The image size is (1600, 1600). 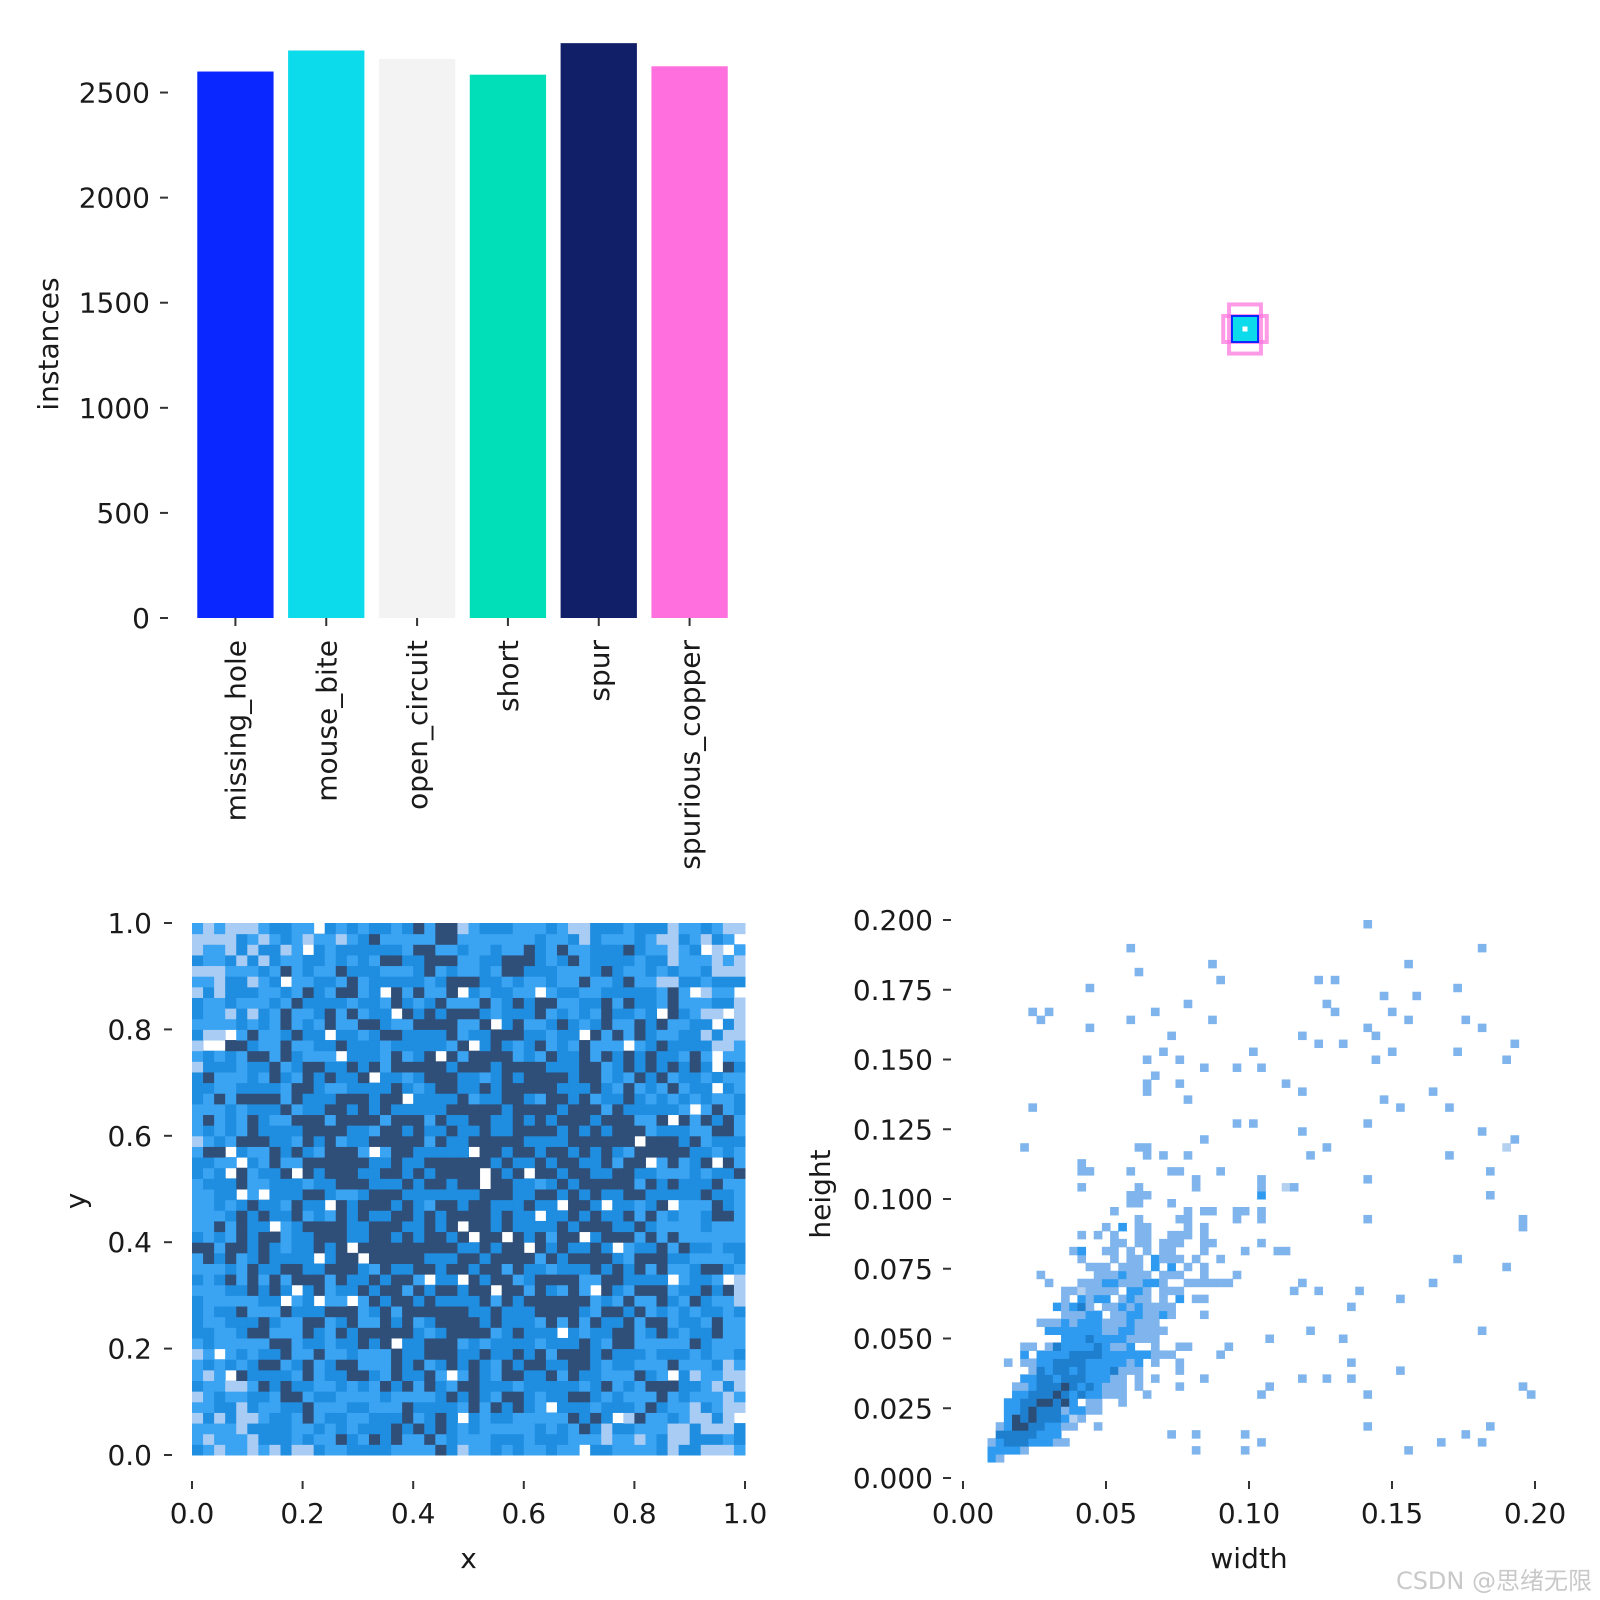 I want to click on bar-mouse-bite, so click(x=326, y=334).